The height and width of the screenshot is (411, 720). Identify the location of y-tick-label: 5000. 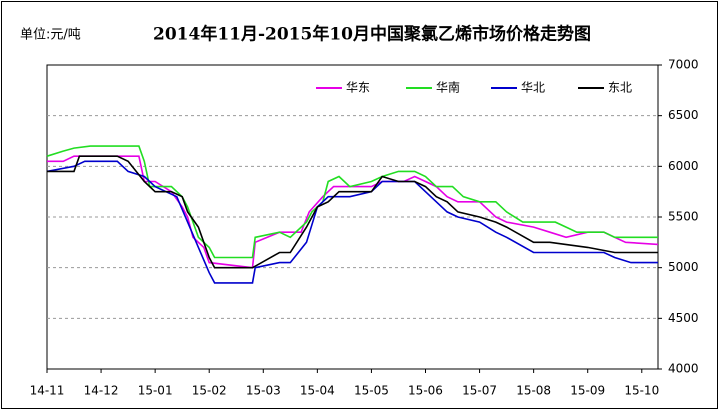
(683, 267).